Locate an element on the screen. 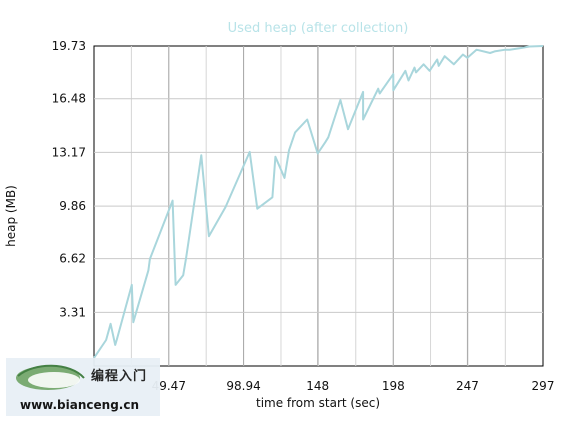  y-tick-label: 9.86 is located at coordinates (72, 206).